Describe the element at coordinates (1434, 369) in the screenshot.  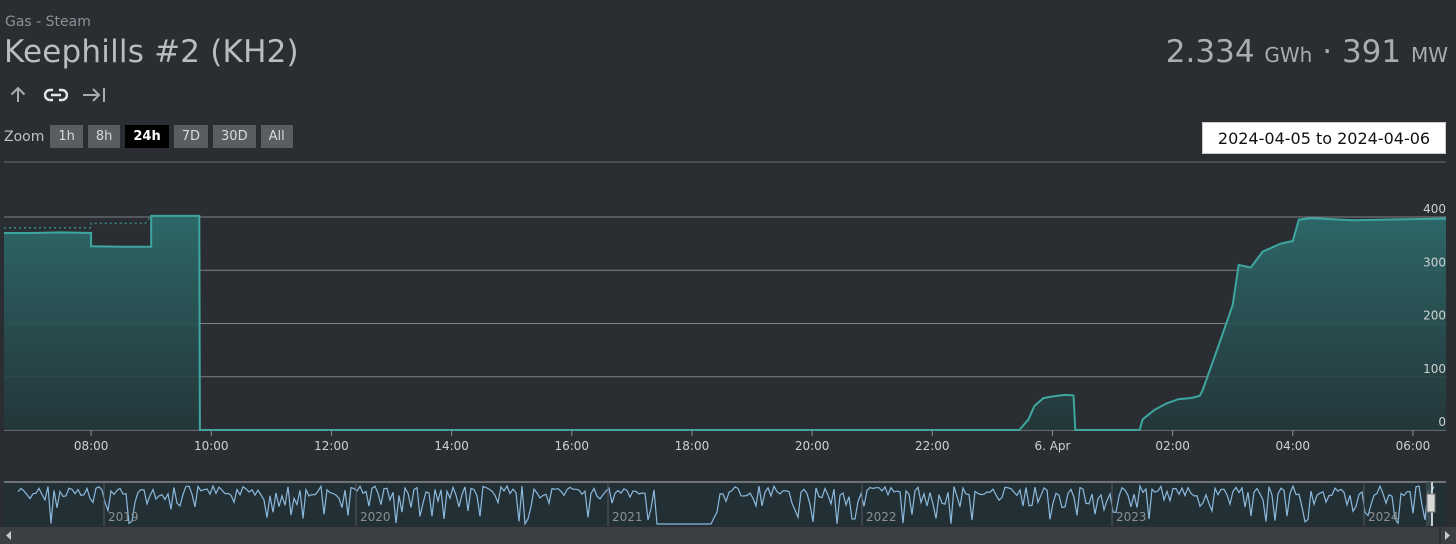
I see `y-tick-label: 100` at that location.